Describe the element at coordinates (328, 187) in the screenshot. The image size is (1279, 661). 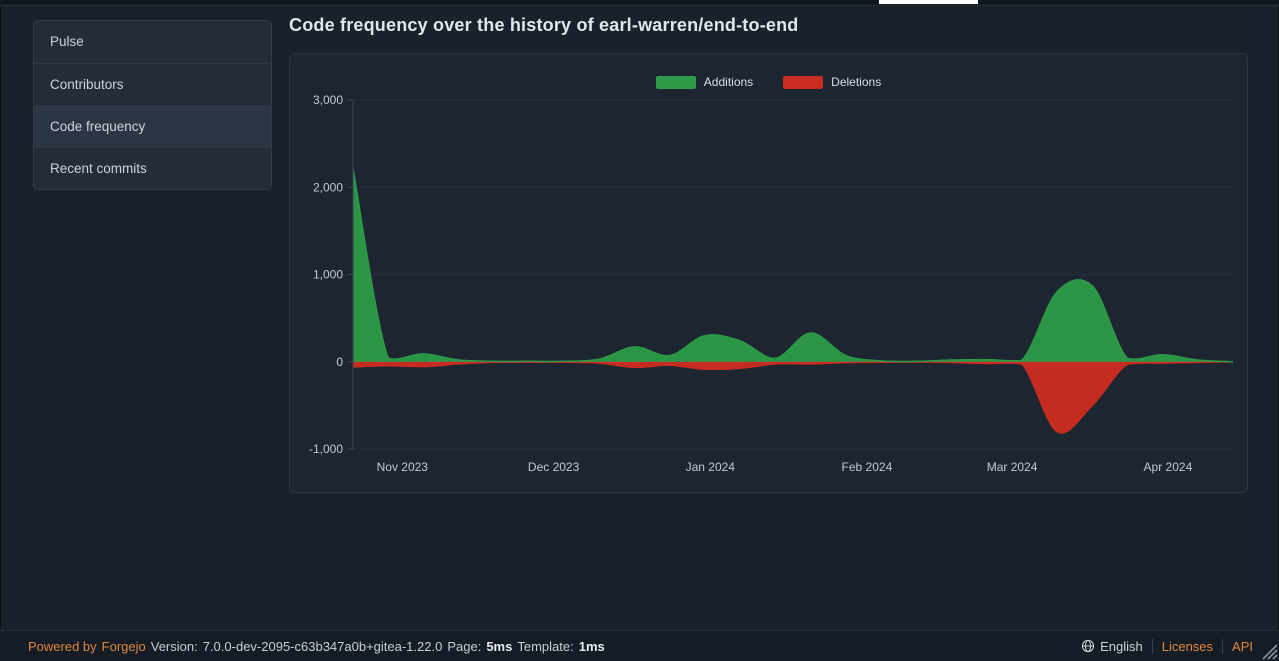
I see `svg-text: 2,000` at that location.